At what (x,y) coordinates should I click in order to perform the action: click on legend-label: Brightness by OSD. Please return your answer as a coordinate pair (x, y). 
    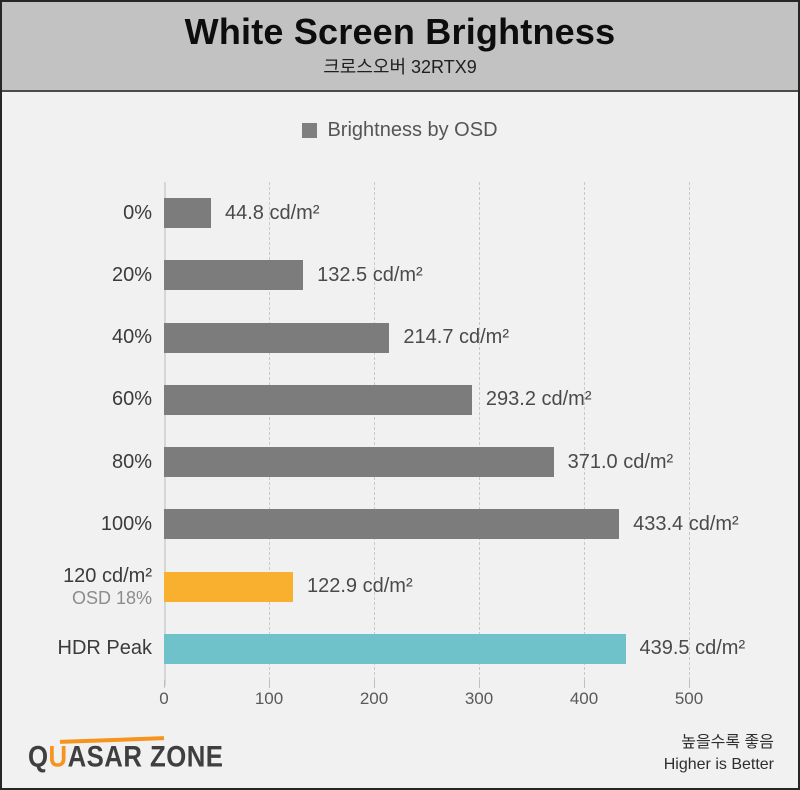
    Looking at the image, I should click on (412, 129).